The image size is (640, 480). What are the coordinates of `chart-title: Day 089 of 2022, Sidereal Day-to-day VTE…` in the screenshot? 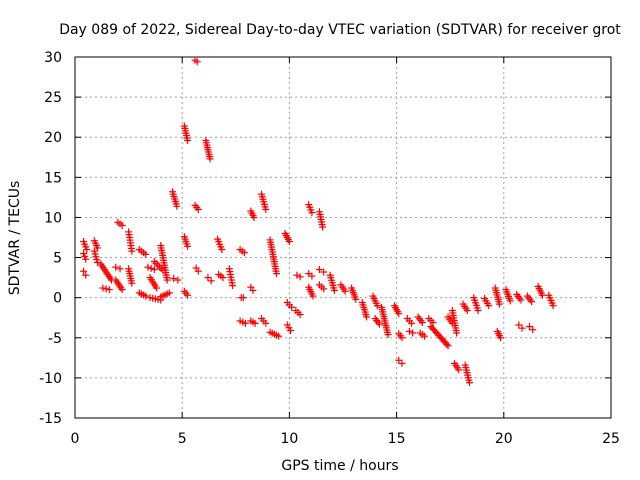 It's located at (340, 30).